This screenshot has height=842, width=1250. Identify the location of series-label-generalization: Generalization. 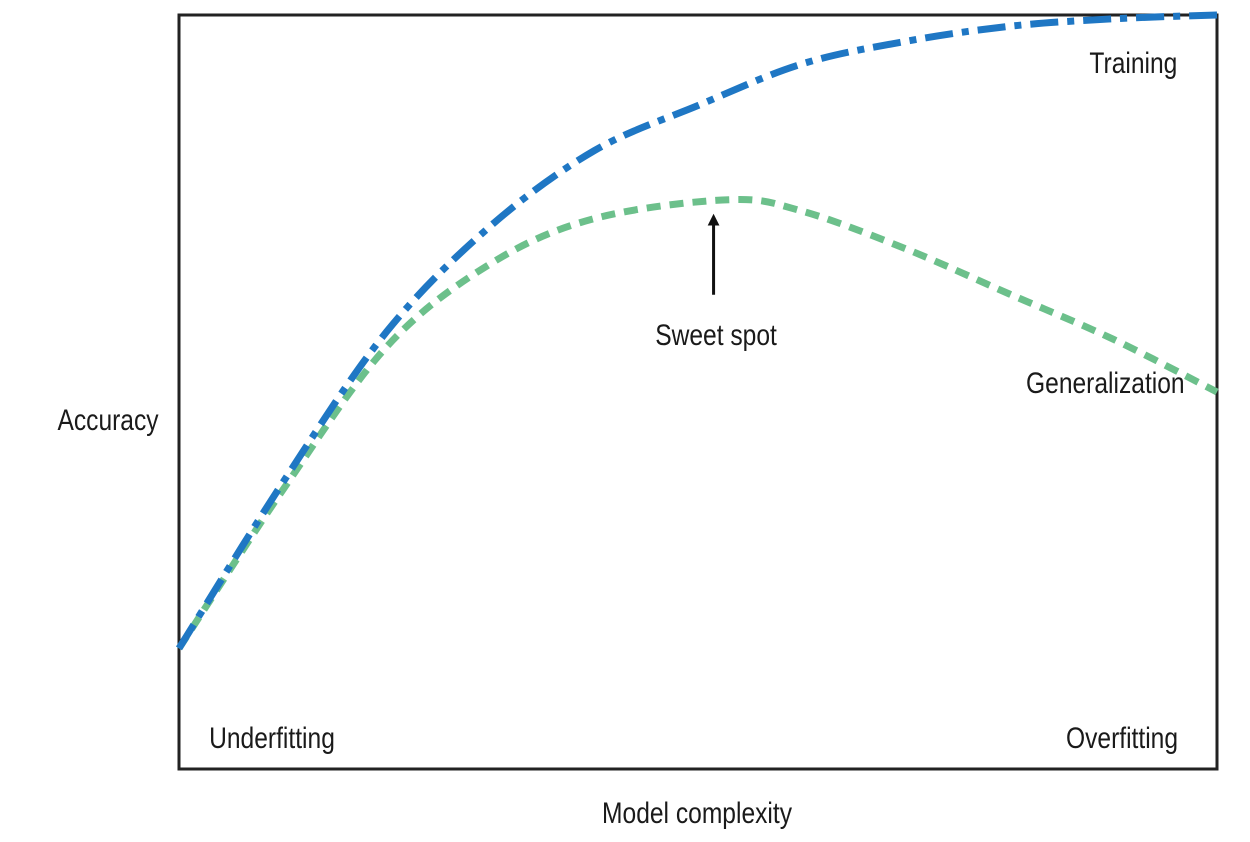
(1105, 383).